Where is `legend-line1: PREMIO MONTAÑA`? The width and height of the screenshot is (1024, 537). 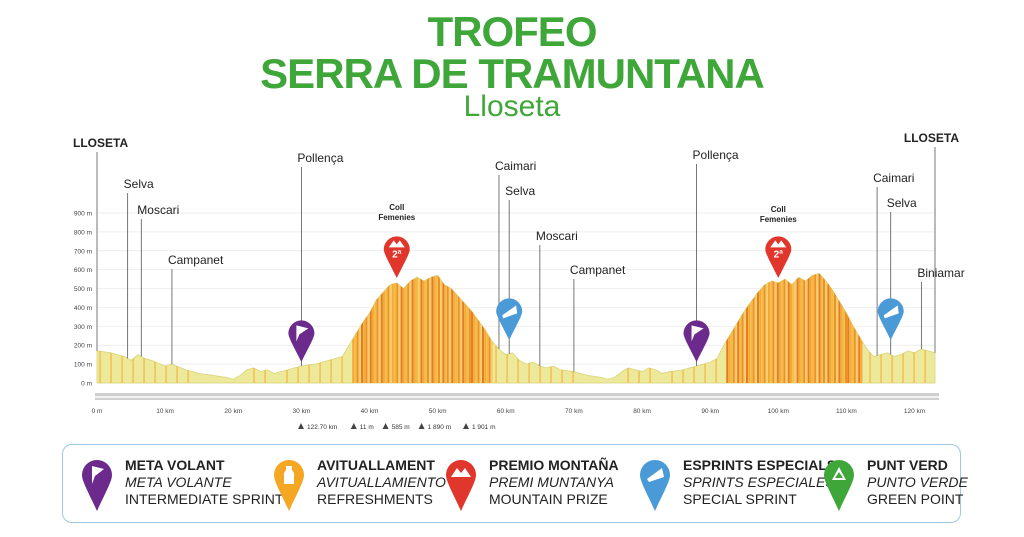 legend-line1: PREMIO MONTAÑA is located at coordinates (554, 465).